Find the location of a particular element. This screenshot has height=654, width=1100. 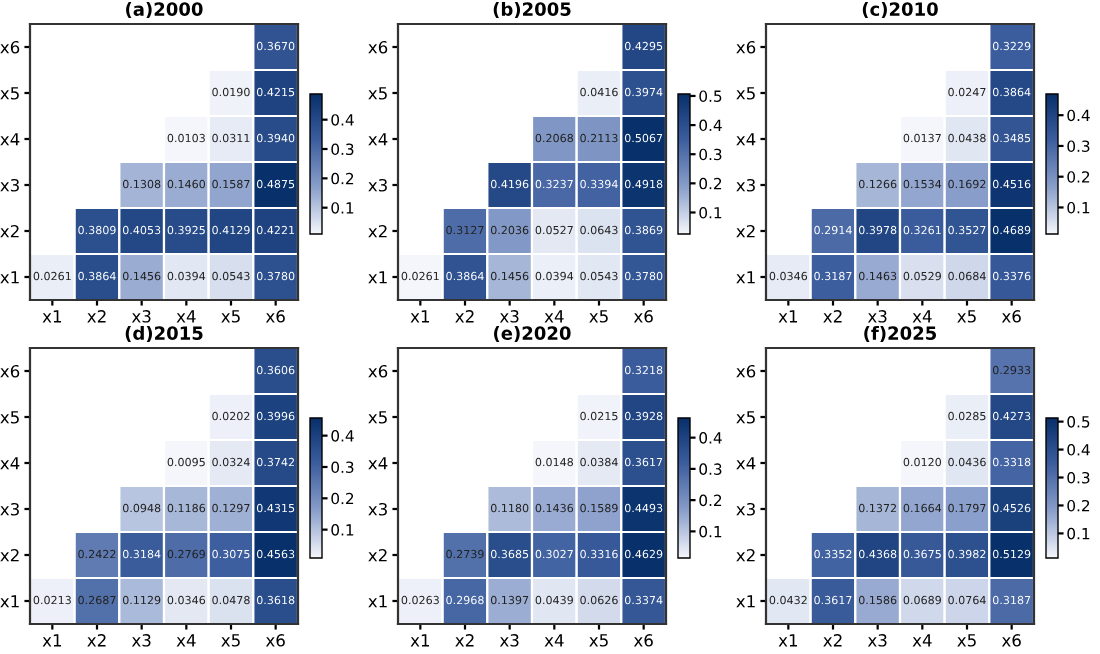

chart-title: (e)2020 is located at coordinates (532, 334).